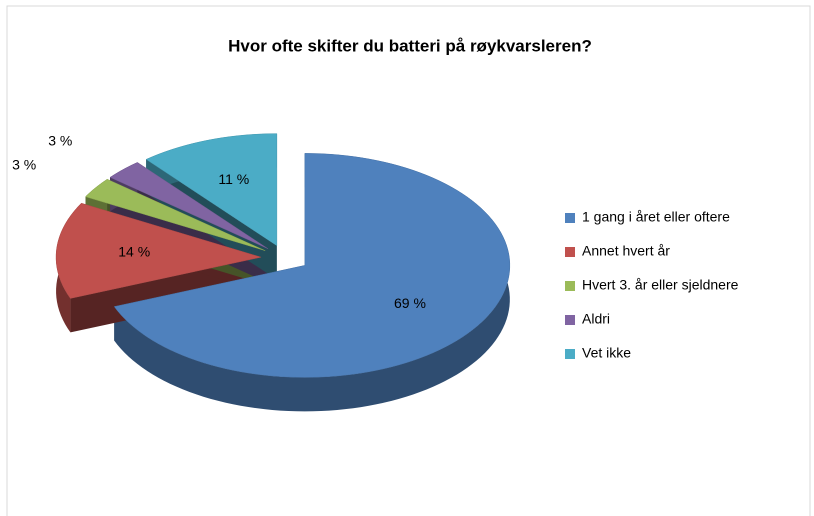 This screenshot has height=516, width=814. I want to click on legend-label: Vet ikke, so click(606, 353).